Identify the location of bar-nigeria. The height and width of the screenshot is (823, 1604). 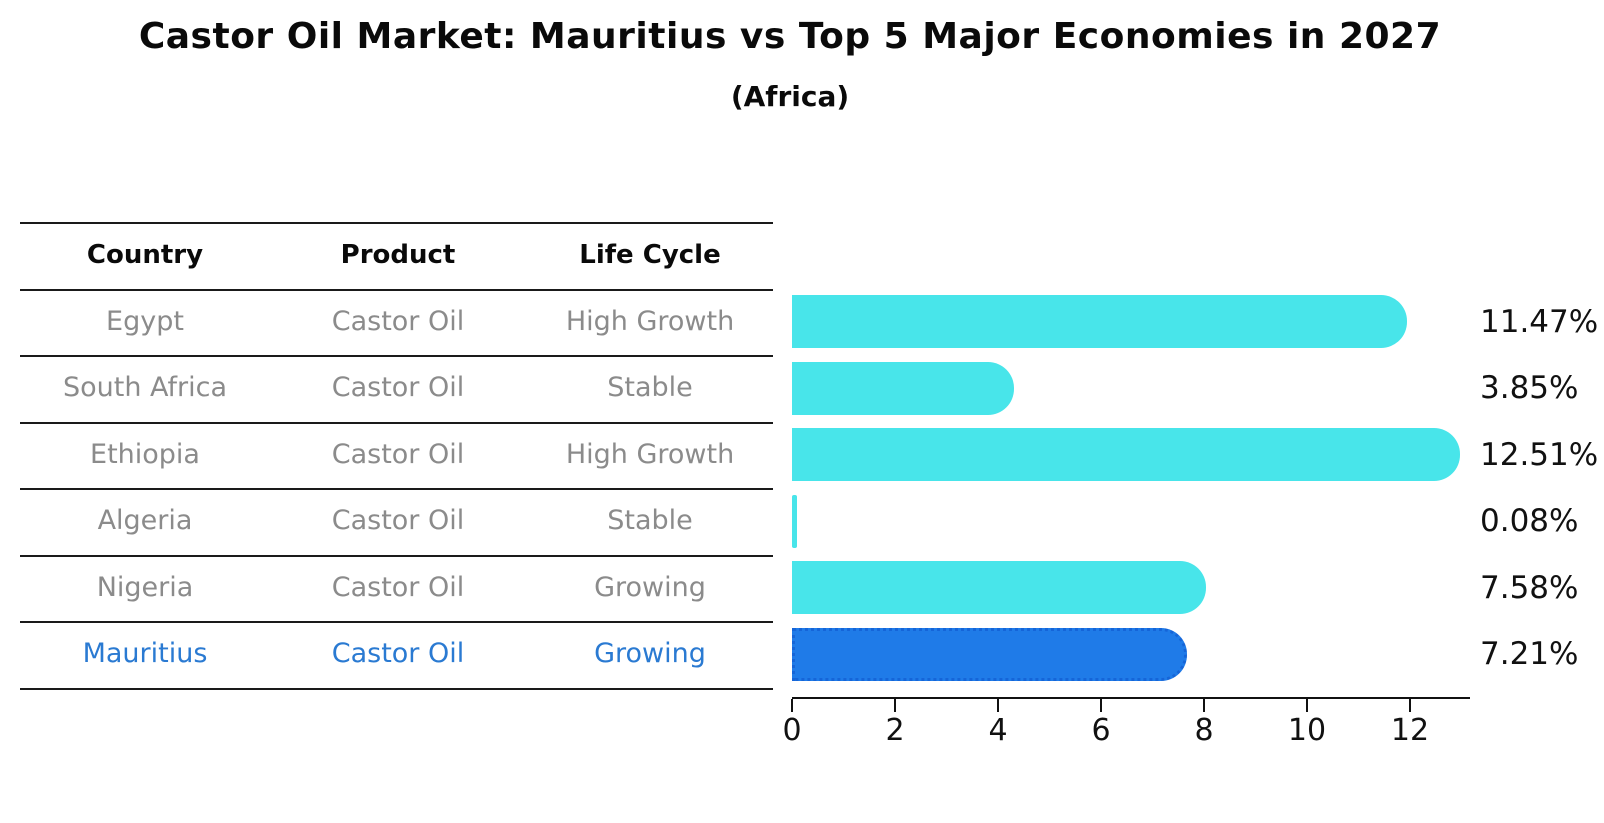
(999, 588).